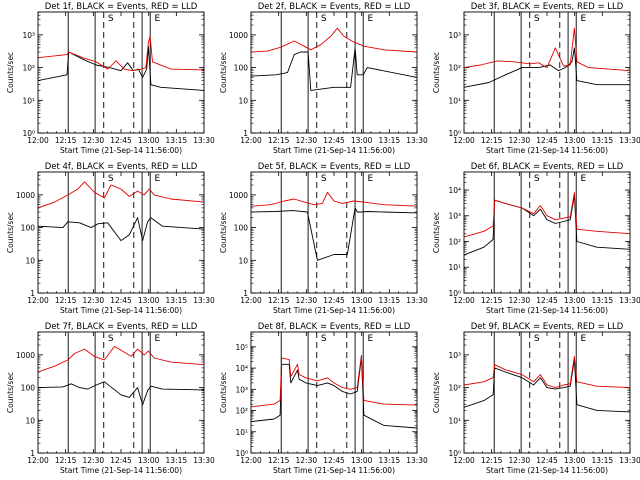 Image resolution: width=640 pixels, height=480 pixels. Describe the element at coordinates (464, 300) in the screenshot. I see `chart-6-xtick-label: 12:00` at that location.